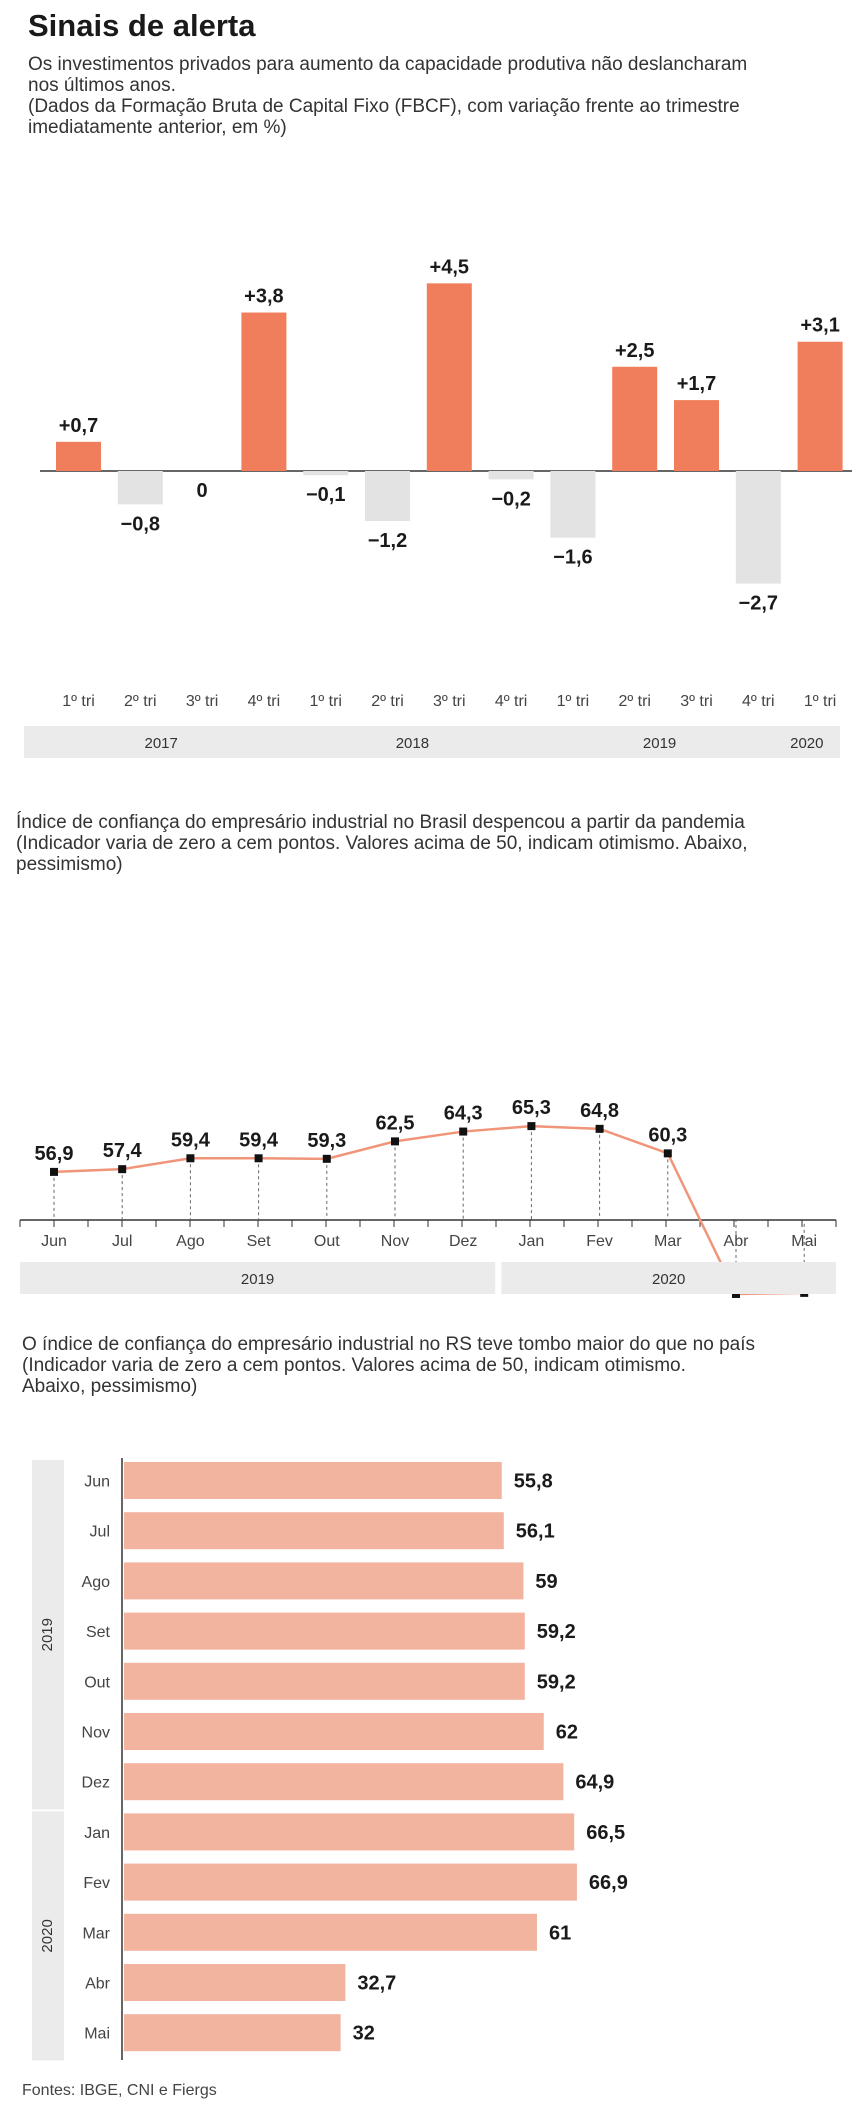 Image resolution: width=868 pixels, height=2120 pixels. What do you see at coordinates (327, 1241) in the screenshot?
I see `x-tick-label: Out` at bounding box center [327, 1241].